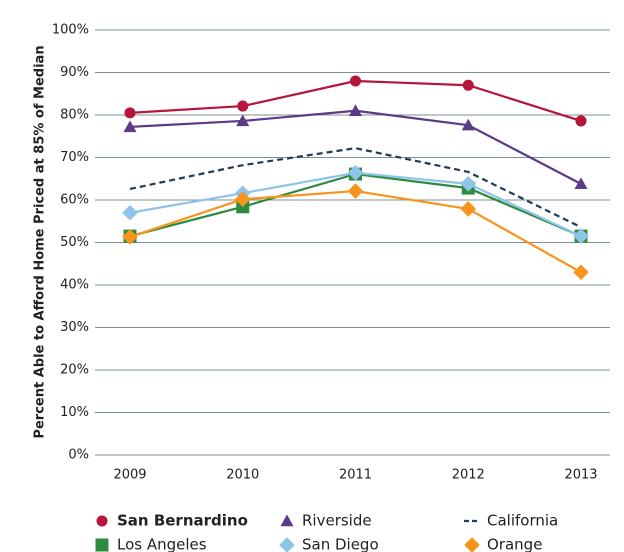  What do you see at coordinates (340, 544) in the screenshot?
I see `legend-label: San Diego` at bounding box center [340, 544].